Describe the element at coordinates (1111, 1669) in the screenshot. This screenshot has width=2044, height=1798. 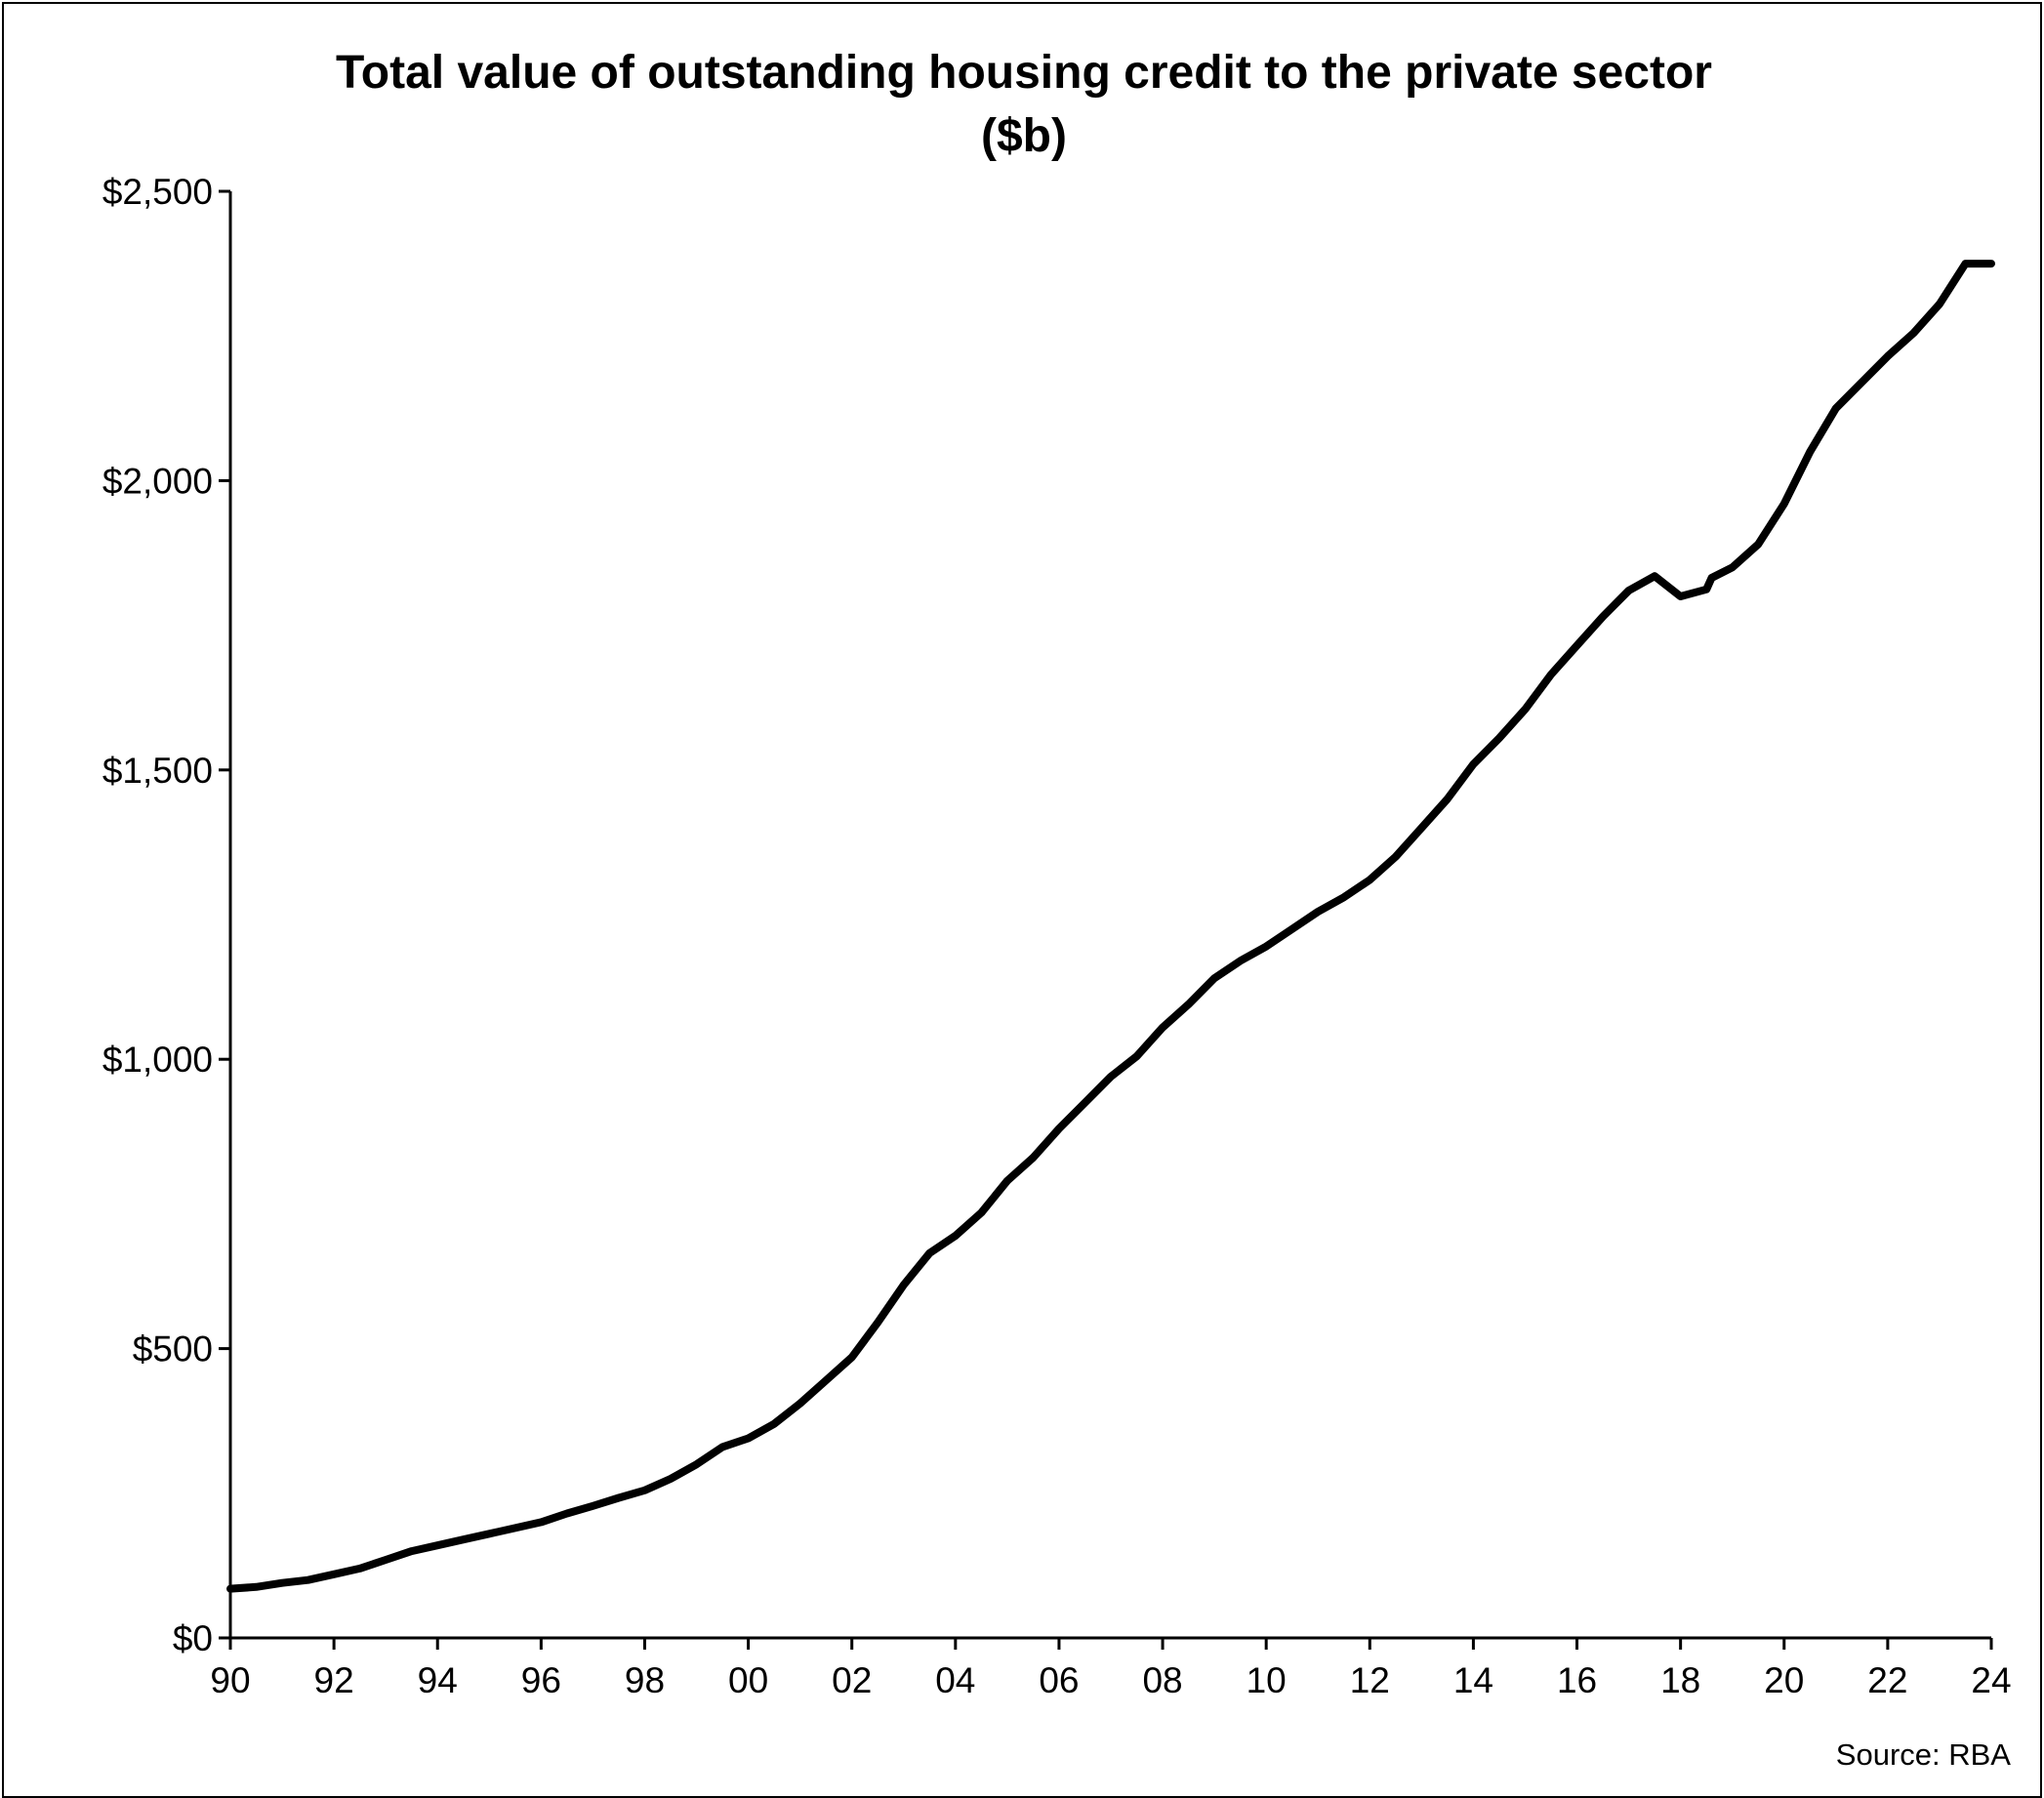
I see `x-axis-ticks: 90 92 94 96 98 00 02 04 06 08 10 12 14 16 18 20 22 24` at that location.